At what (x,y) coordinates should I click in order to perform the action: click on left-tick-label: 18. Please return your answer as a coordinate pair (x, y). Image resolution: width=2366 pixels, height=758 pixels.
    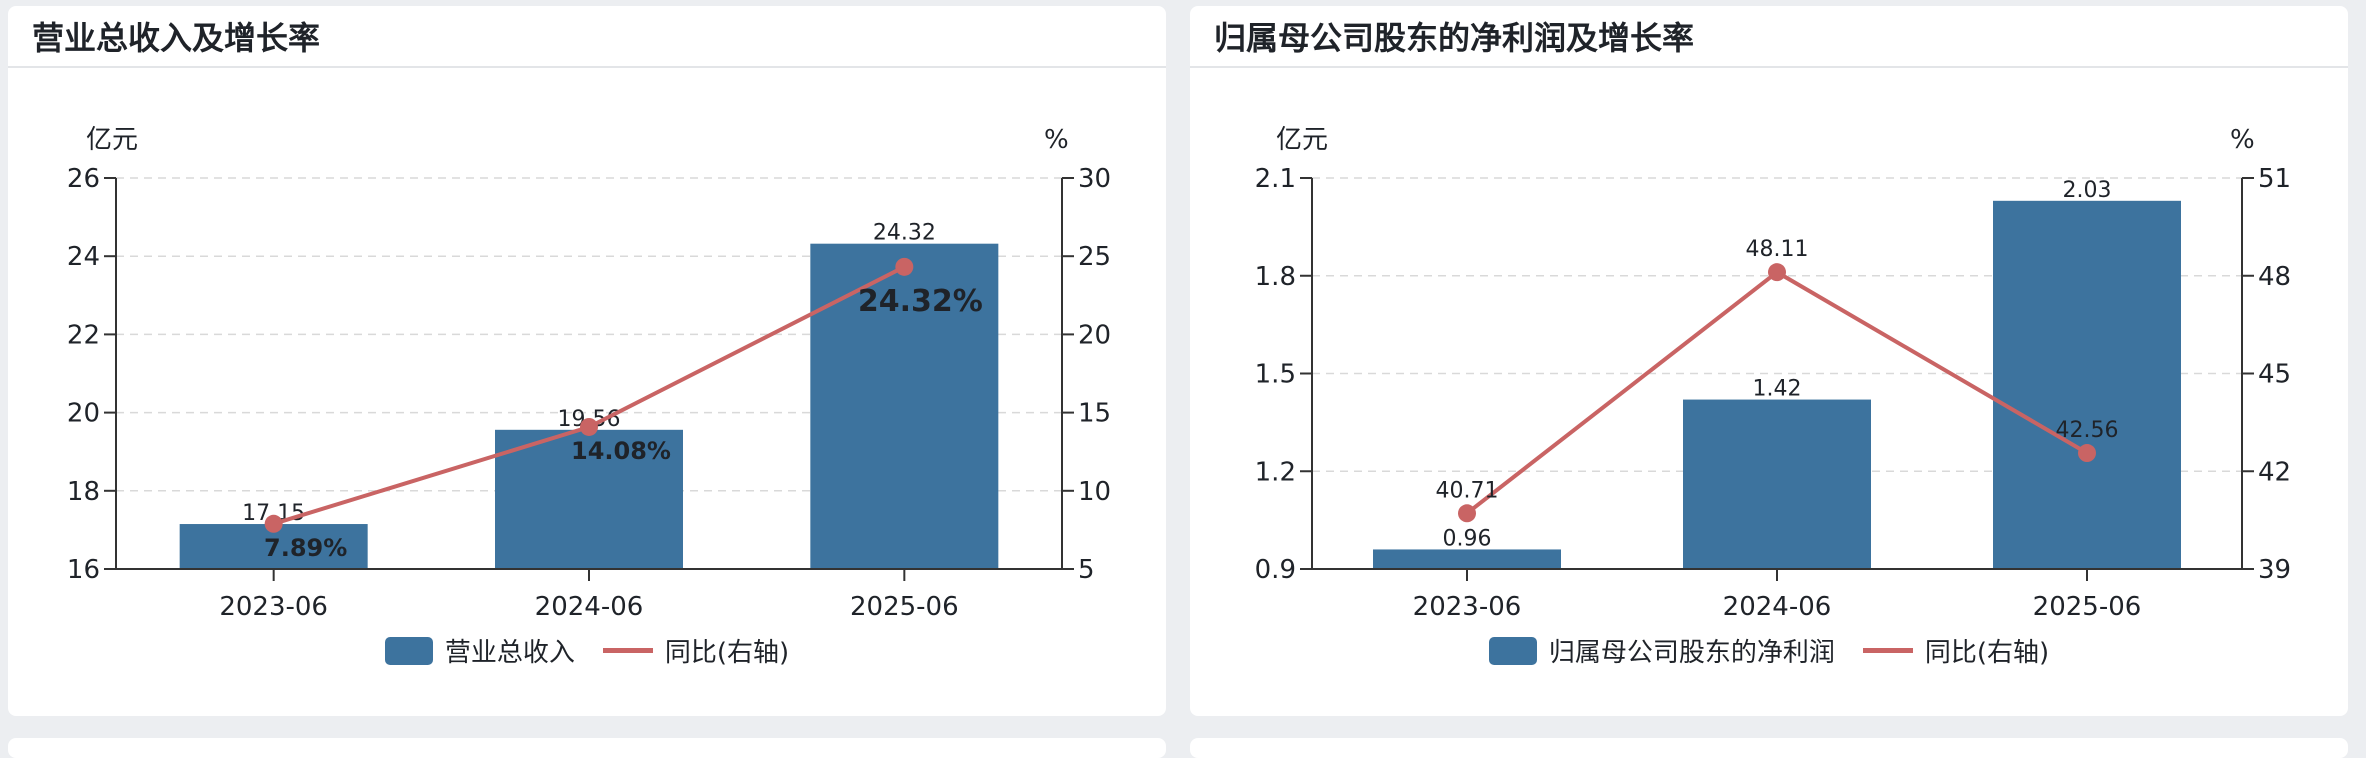
    Looking at the image, I should click on (83, 492).